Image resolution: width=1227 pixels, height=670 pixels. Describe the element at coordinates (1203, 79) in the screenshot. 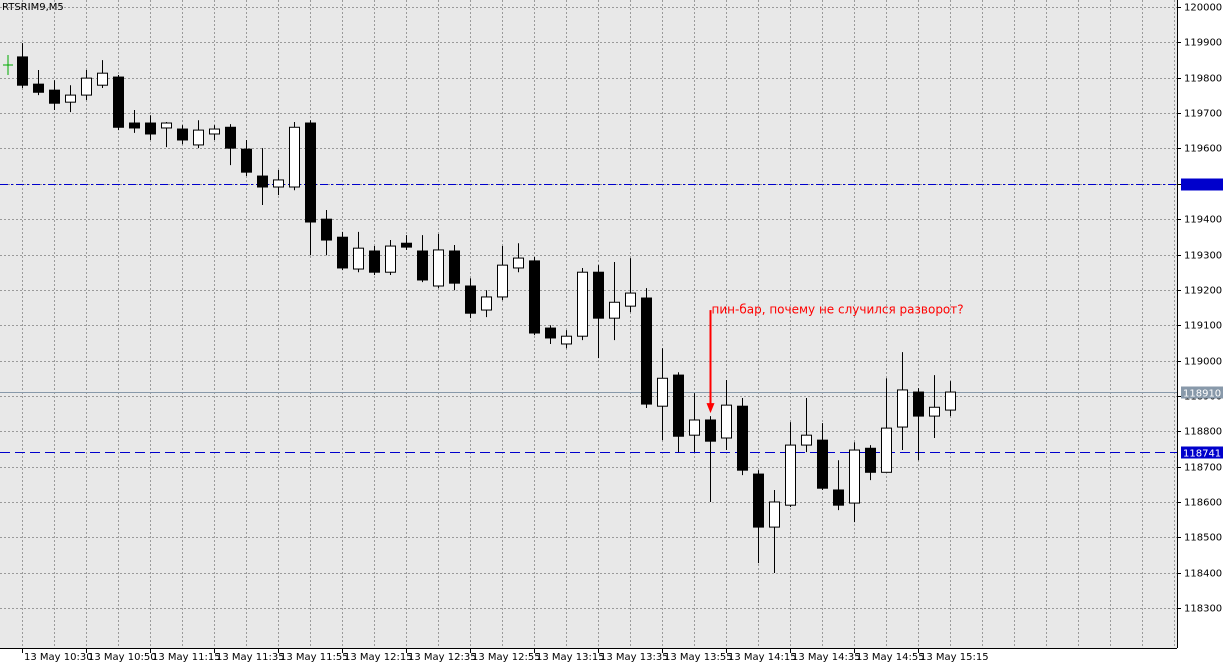

I see `y-tick-label: 119800` at that location.